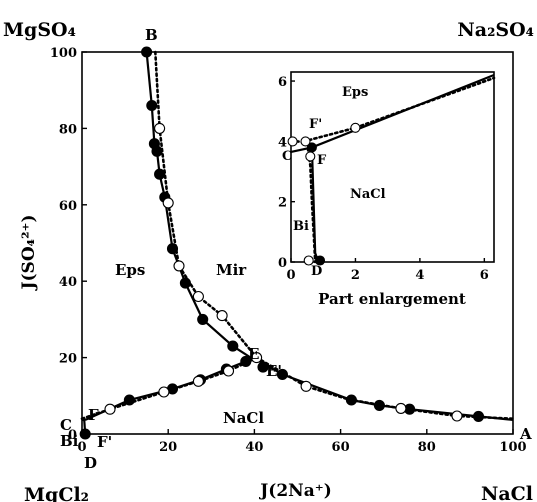 This screenshot has height=502, width=537. What do you see at coordinates (243, 418) in the screenshot?
I see `region-nacl: NaCl` at bounding box center [243, 418].